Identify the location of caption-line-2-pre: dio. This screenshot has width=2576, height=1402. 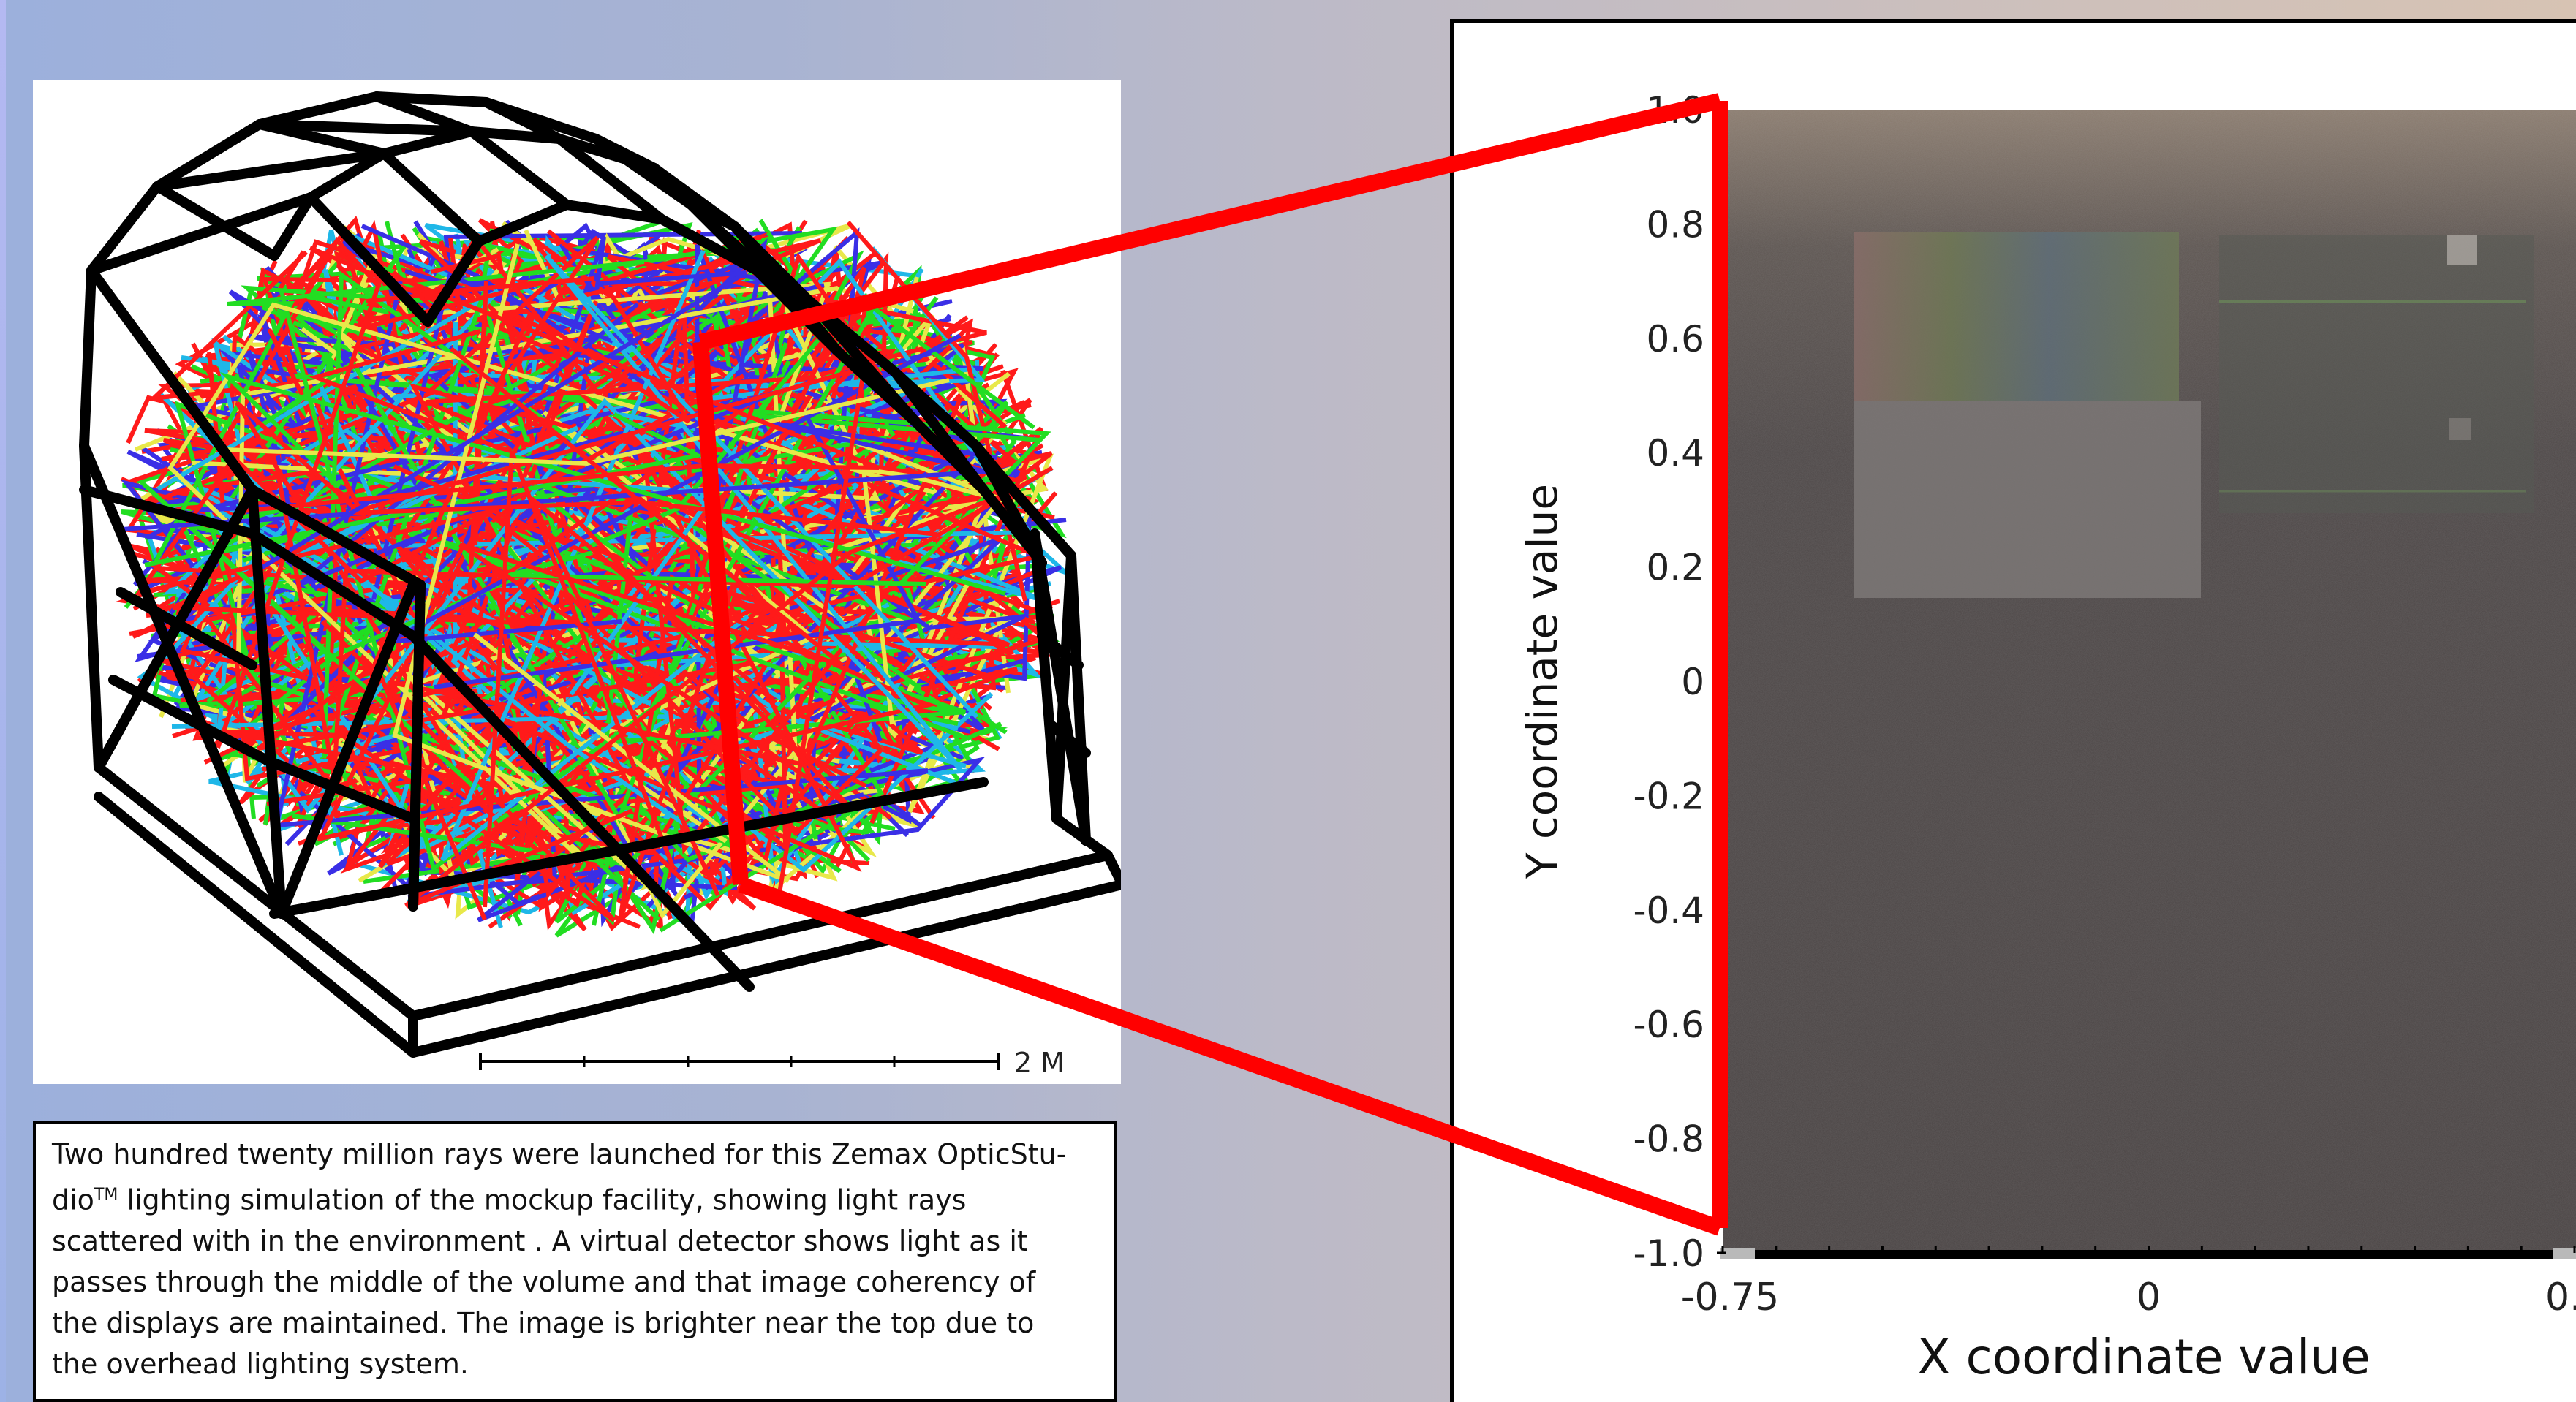
(73, 1199).